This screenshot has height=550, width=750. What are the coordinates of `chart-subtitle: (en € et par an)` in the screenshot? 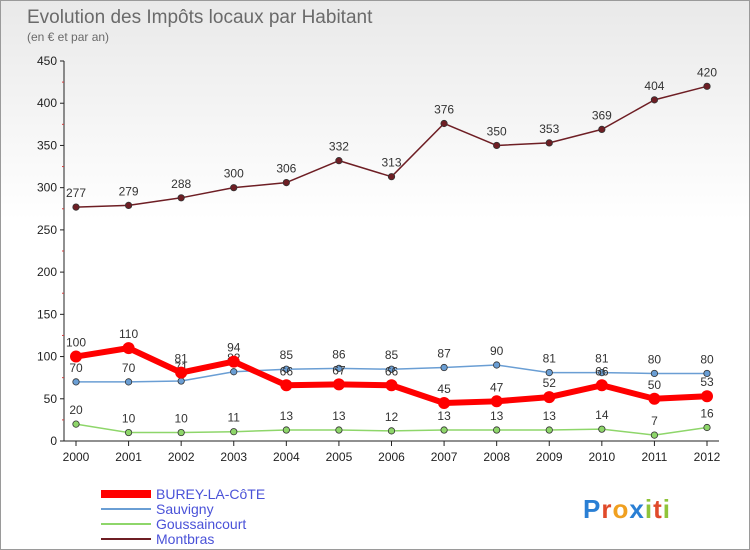 It's located at (68, 37).